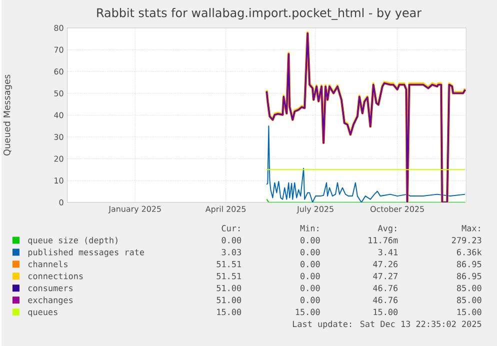 The height and width of the screenshot is (346, 497). What do you see at coordinates (55, 276) in the screenshot?
I see `legend-label: connections` at bounding box center [55, 276].